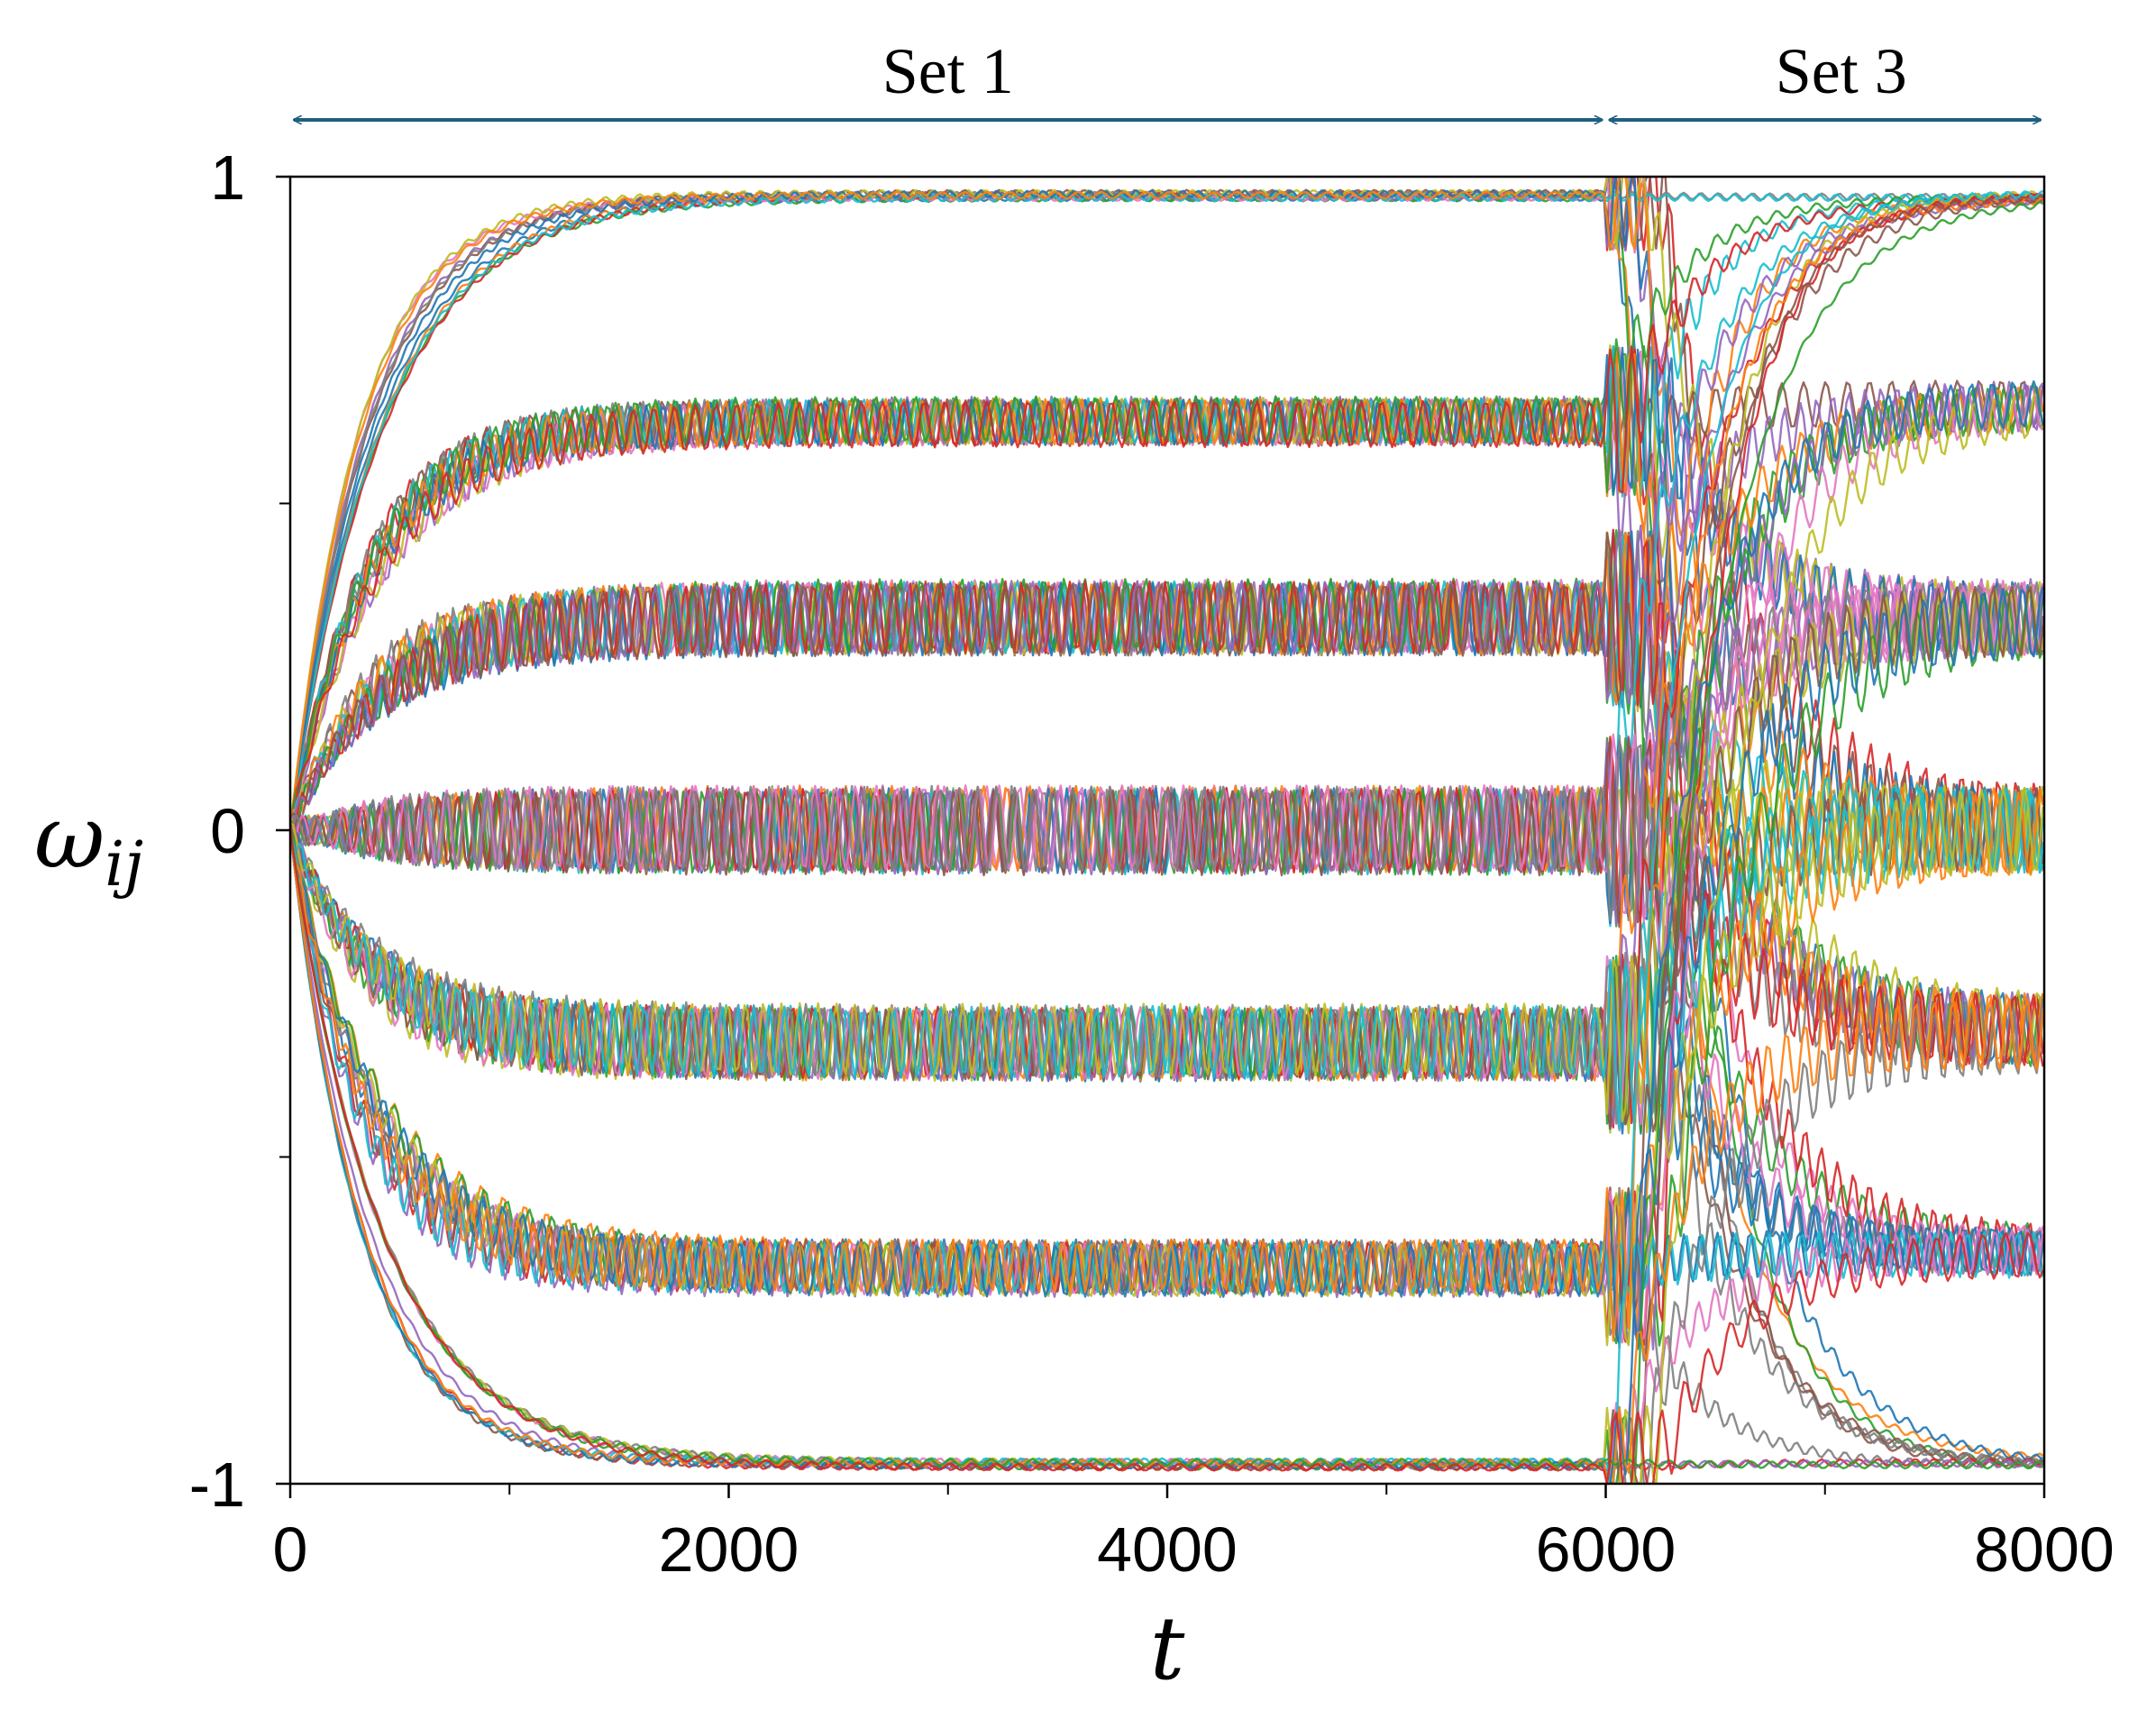  Describe the element at coordinates (227, 831) in the screenshot. I see `y-tick-label: 0` at that location.